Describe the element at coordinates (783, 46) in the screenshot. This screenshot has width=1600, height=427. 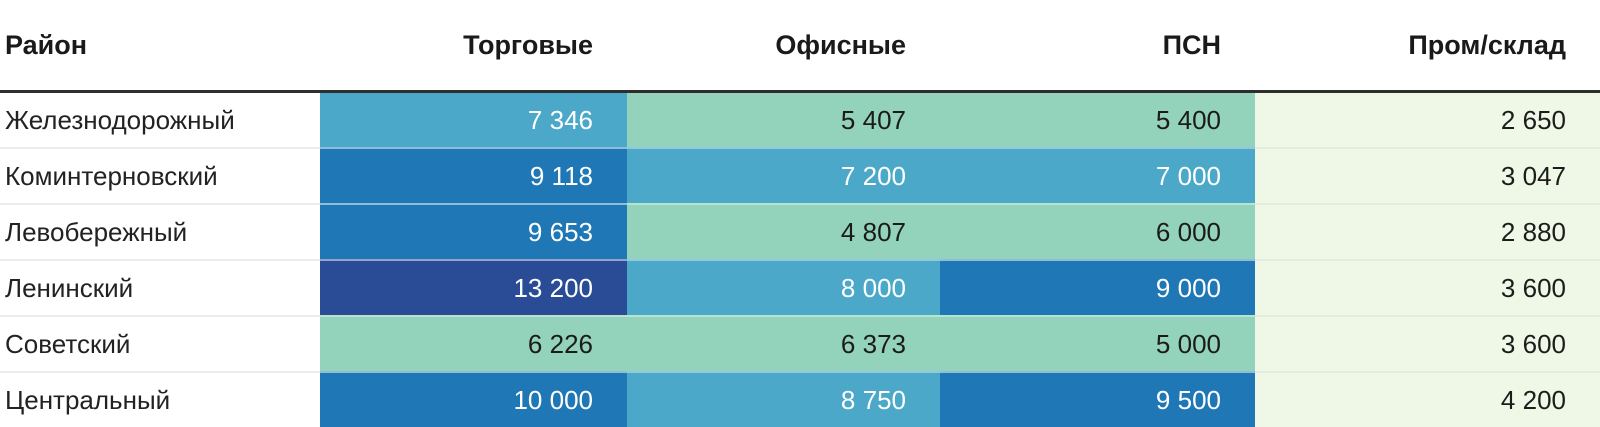
I see `col-header-ofisnye: Офисные` at that location.